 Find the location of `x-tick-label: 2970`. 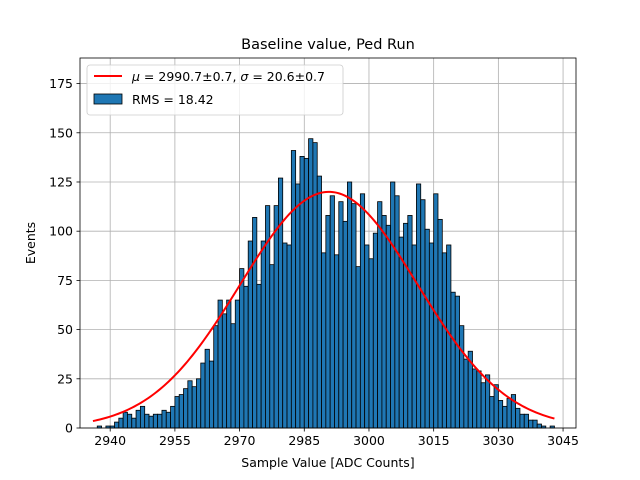

x-tick-label: 2970 is located at coordinates (240, 440).